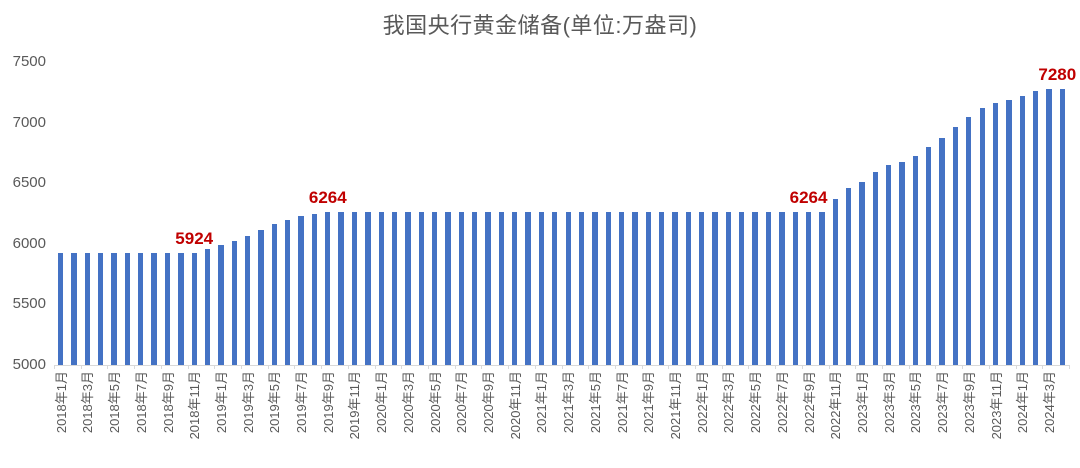 The image size is (1080, 468). Describe the element at coordinates (194, 238) in the screenshot. I see `data-label: 5924` at that location.